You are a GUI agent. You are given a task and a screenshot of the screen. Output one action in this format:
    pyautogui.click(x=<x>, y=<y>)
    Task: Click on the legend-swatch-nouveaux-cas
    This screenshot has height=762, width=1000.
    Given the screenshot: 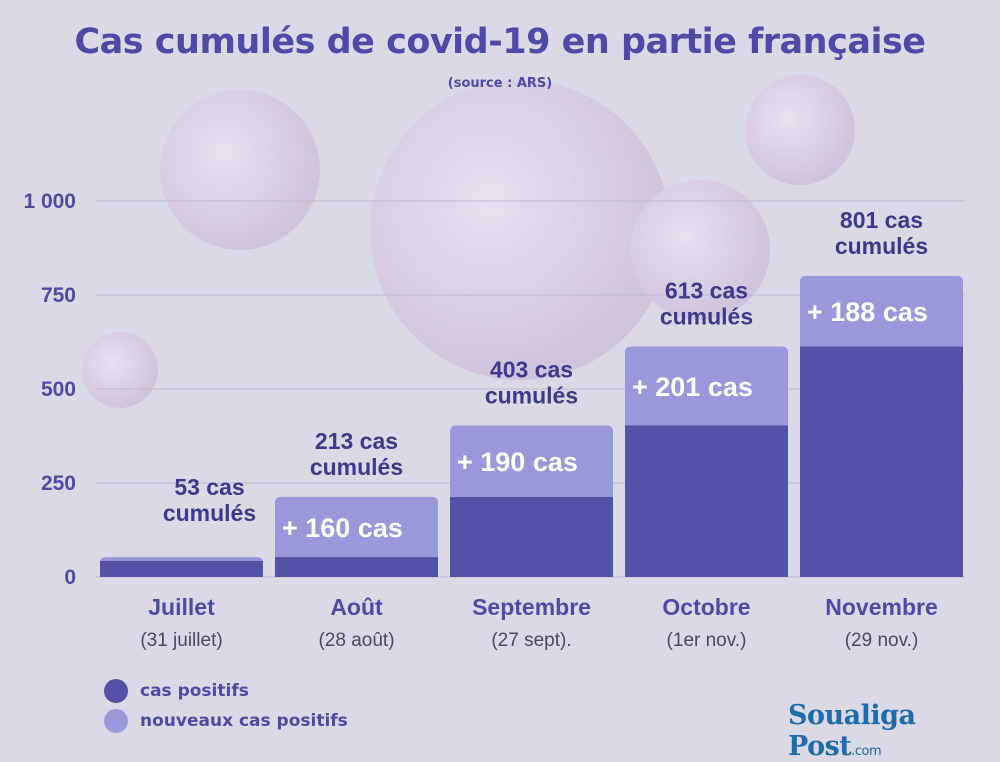 What is the action you would take?
    pyautogui.click(x=116, y=721)
    